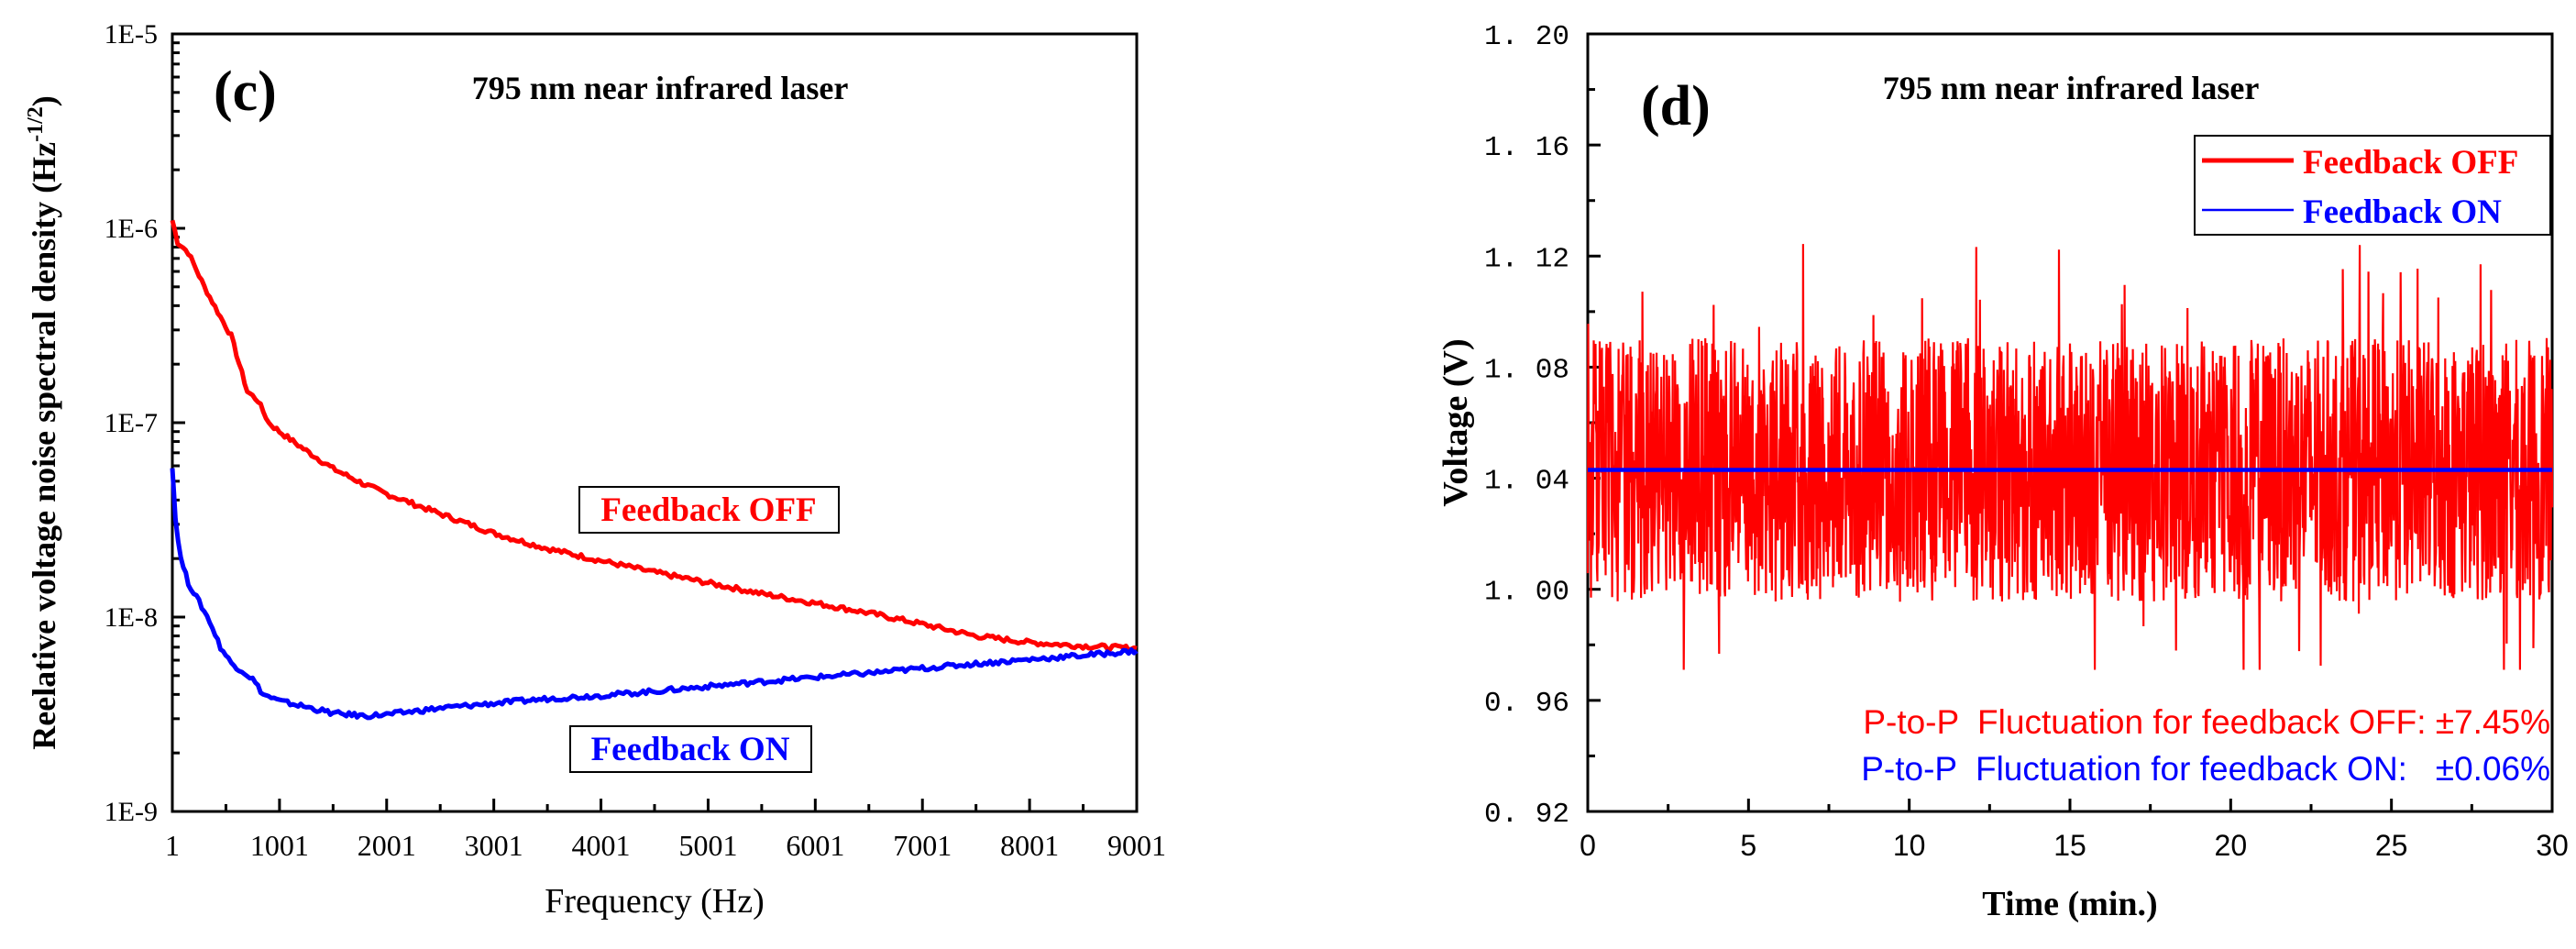 This screenshot has width=2576, height=949. Describe the element at coordinates (36, 124) in the screenshot. I see `y-axis-label-exponent: -1/2` at that location.